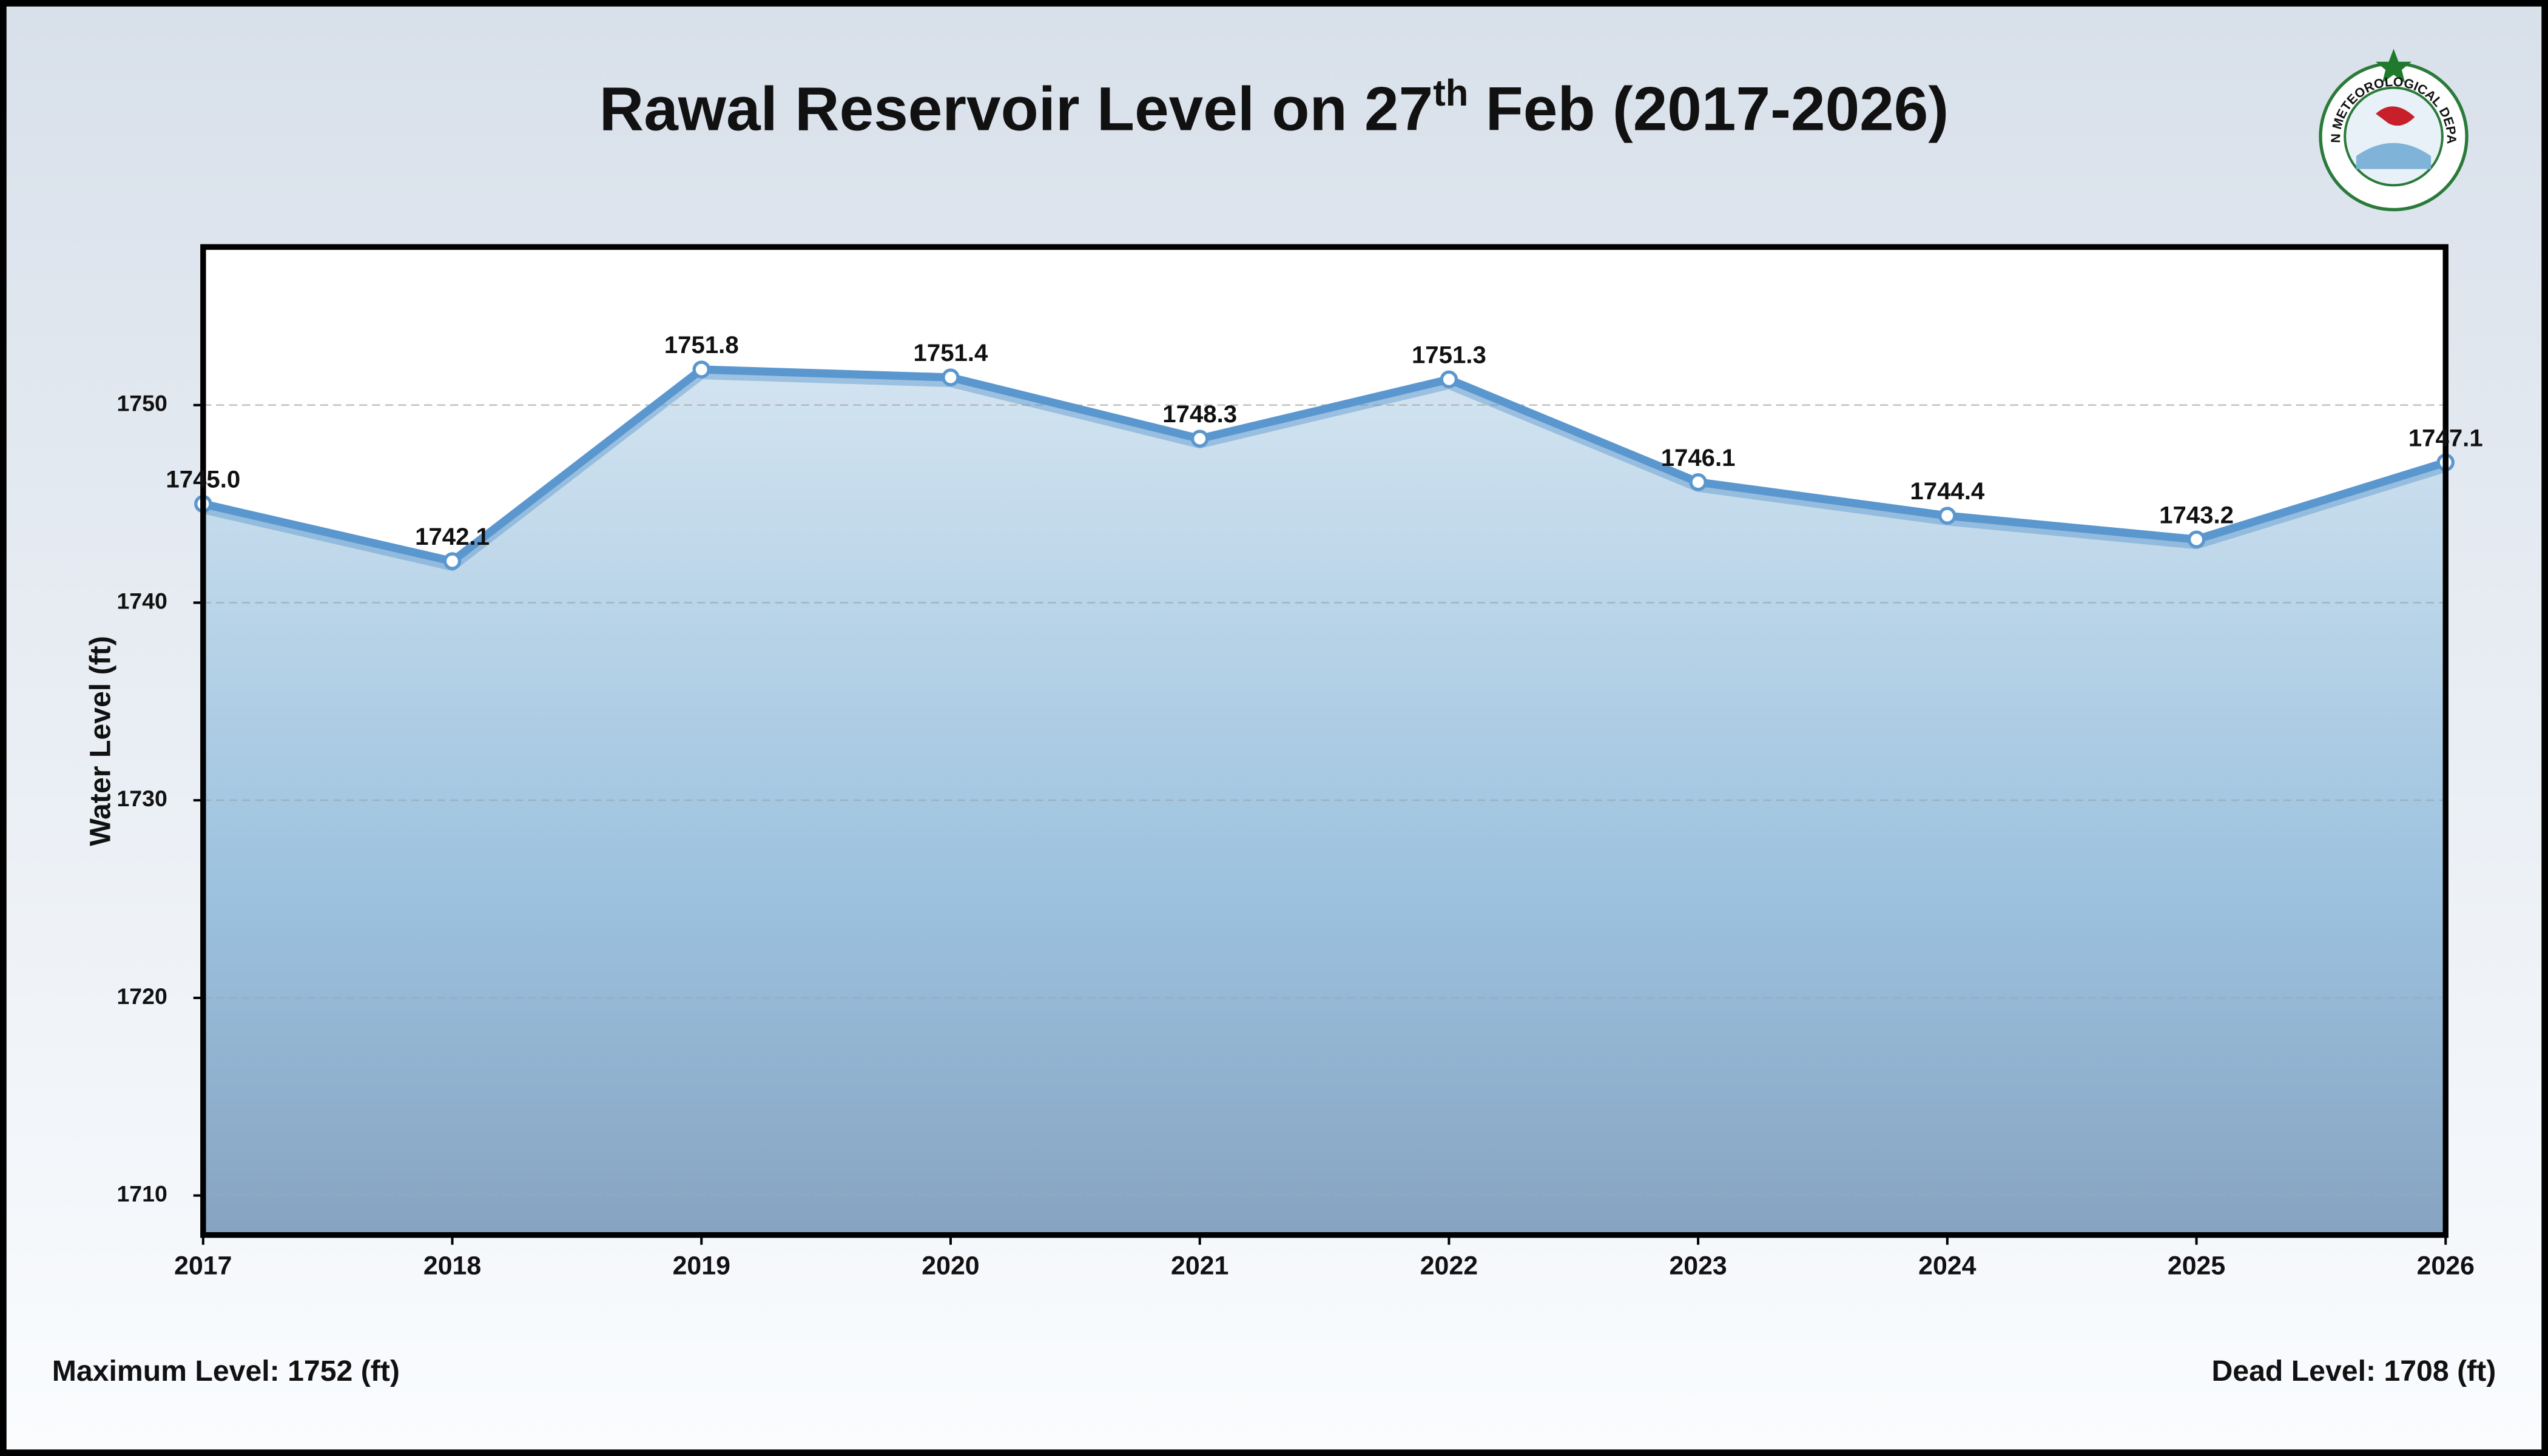 Image resolution: width=2548 pixels, height=1456 pixels. What do you see at coordinates (203, 1266) in the screenshot?
I see `x-tick-label: 2017` at bounding box center [203, 1266].